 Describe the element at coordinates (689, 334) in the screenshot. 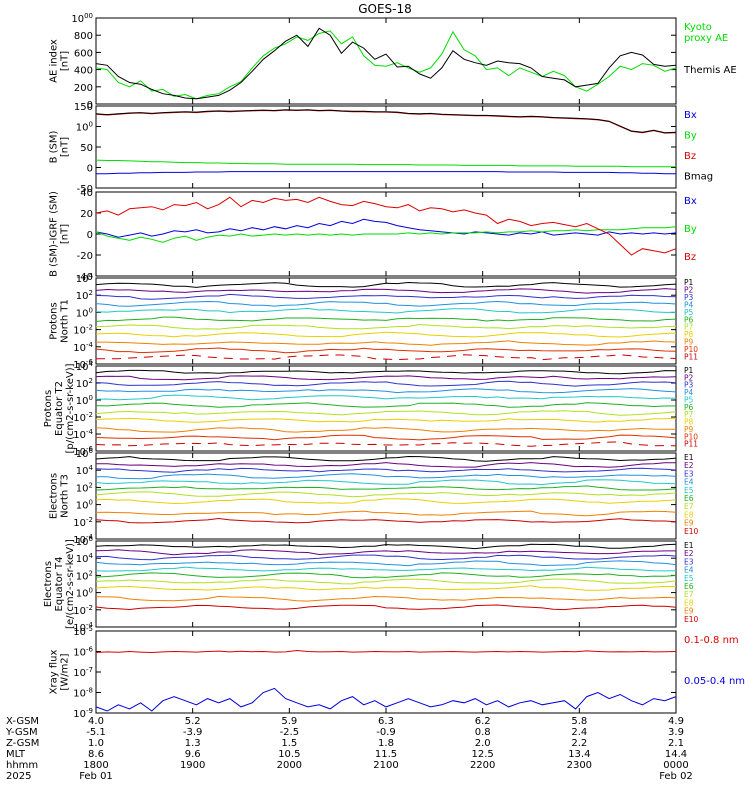

I see `legend-label: P8` at that location.